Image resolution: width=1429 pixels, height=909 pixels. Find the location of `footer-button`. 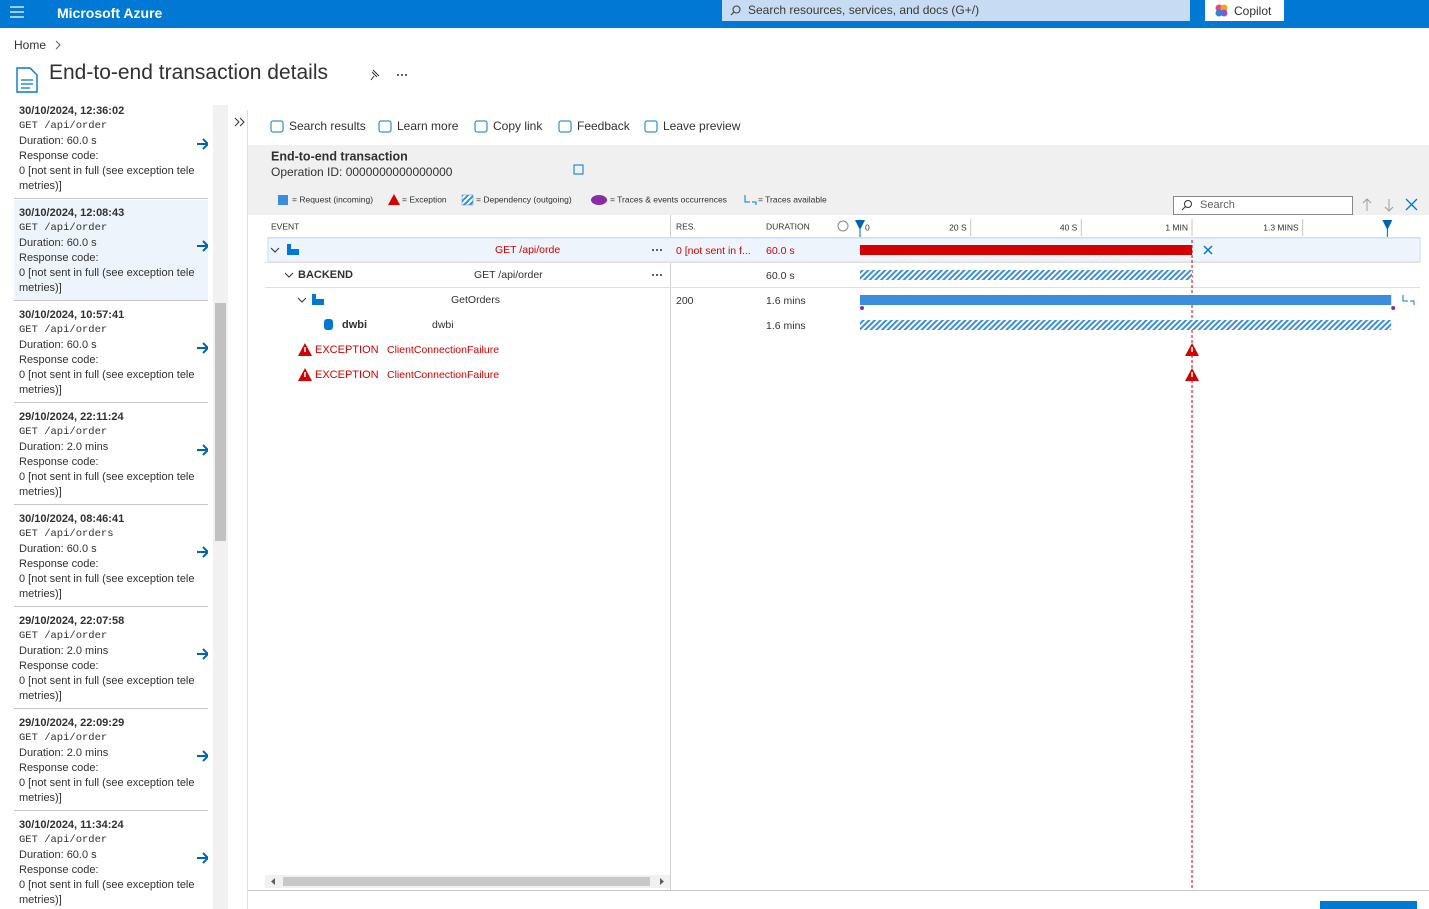

footer-button is located at coordinates (1368, 905).